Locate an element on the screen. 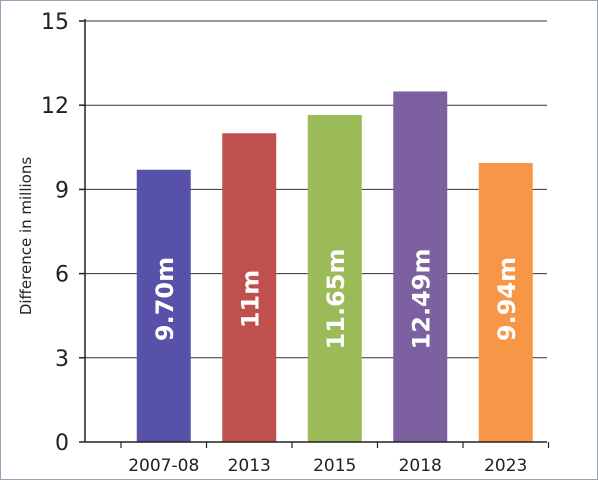  y-tick-label: 12 is located at coordinates (55, 106).